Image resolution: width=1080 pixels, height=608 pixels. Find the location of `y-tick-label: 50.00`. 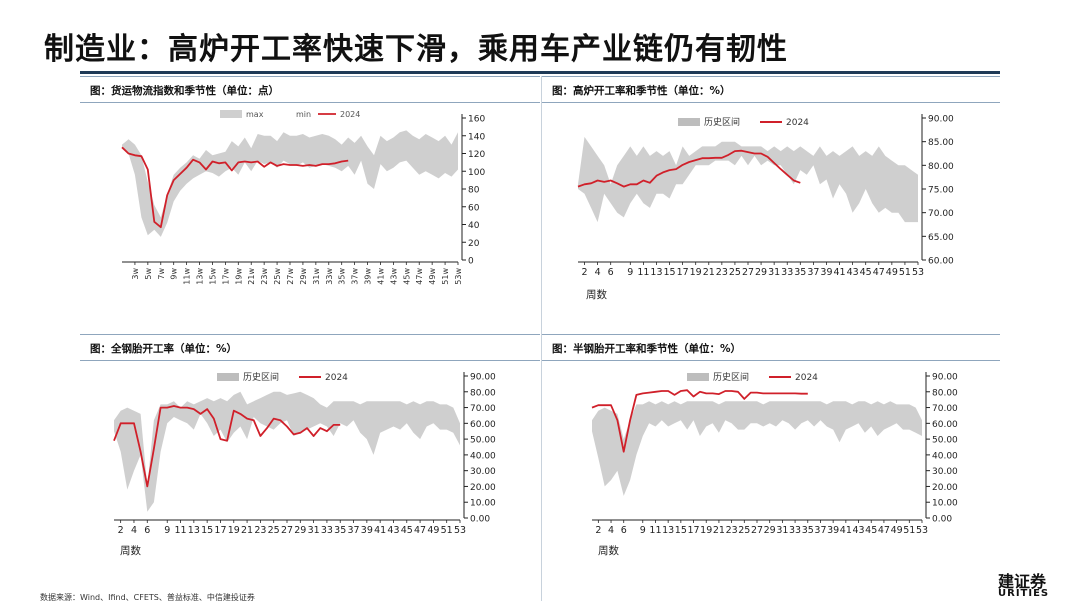

y-tick-label: 50.00 is located at coordinates (945, 441).